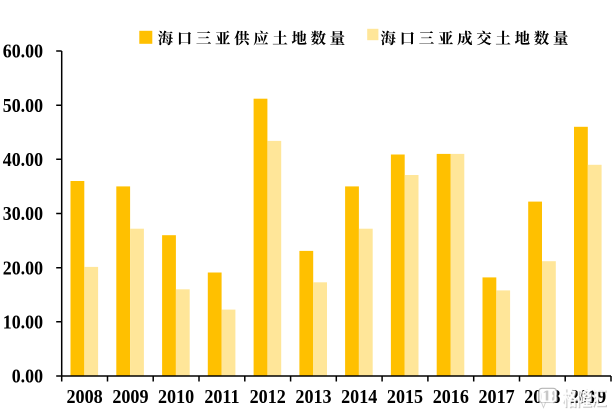 Image resolution: width=613 pixels, height=420 pixels. Describe the element at coordinates (405, 397) in the screenshot. I see `svg-text: 2015` at that location.